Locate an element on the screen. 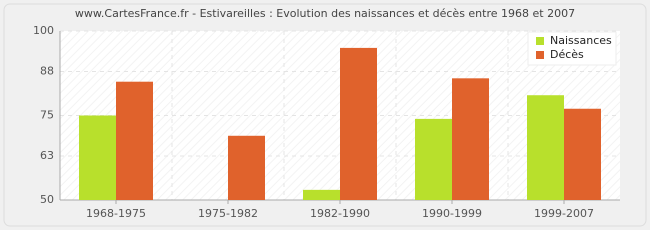 The width and height of the screenshot is (650, 240). legend-label: Décès is located at coordinates (567, 54).